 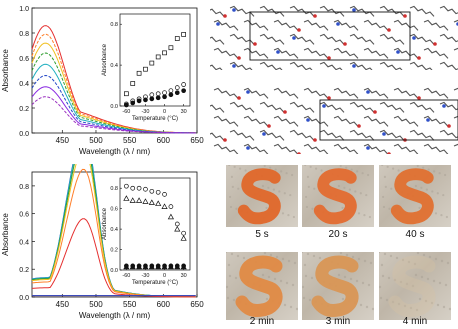 What do you see at coordinates (130, 304) in the screenshot?
I see `x-tick-label: 550` at bounding box center [130, 304].